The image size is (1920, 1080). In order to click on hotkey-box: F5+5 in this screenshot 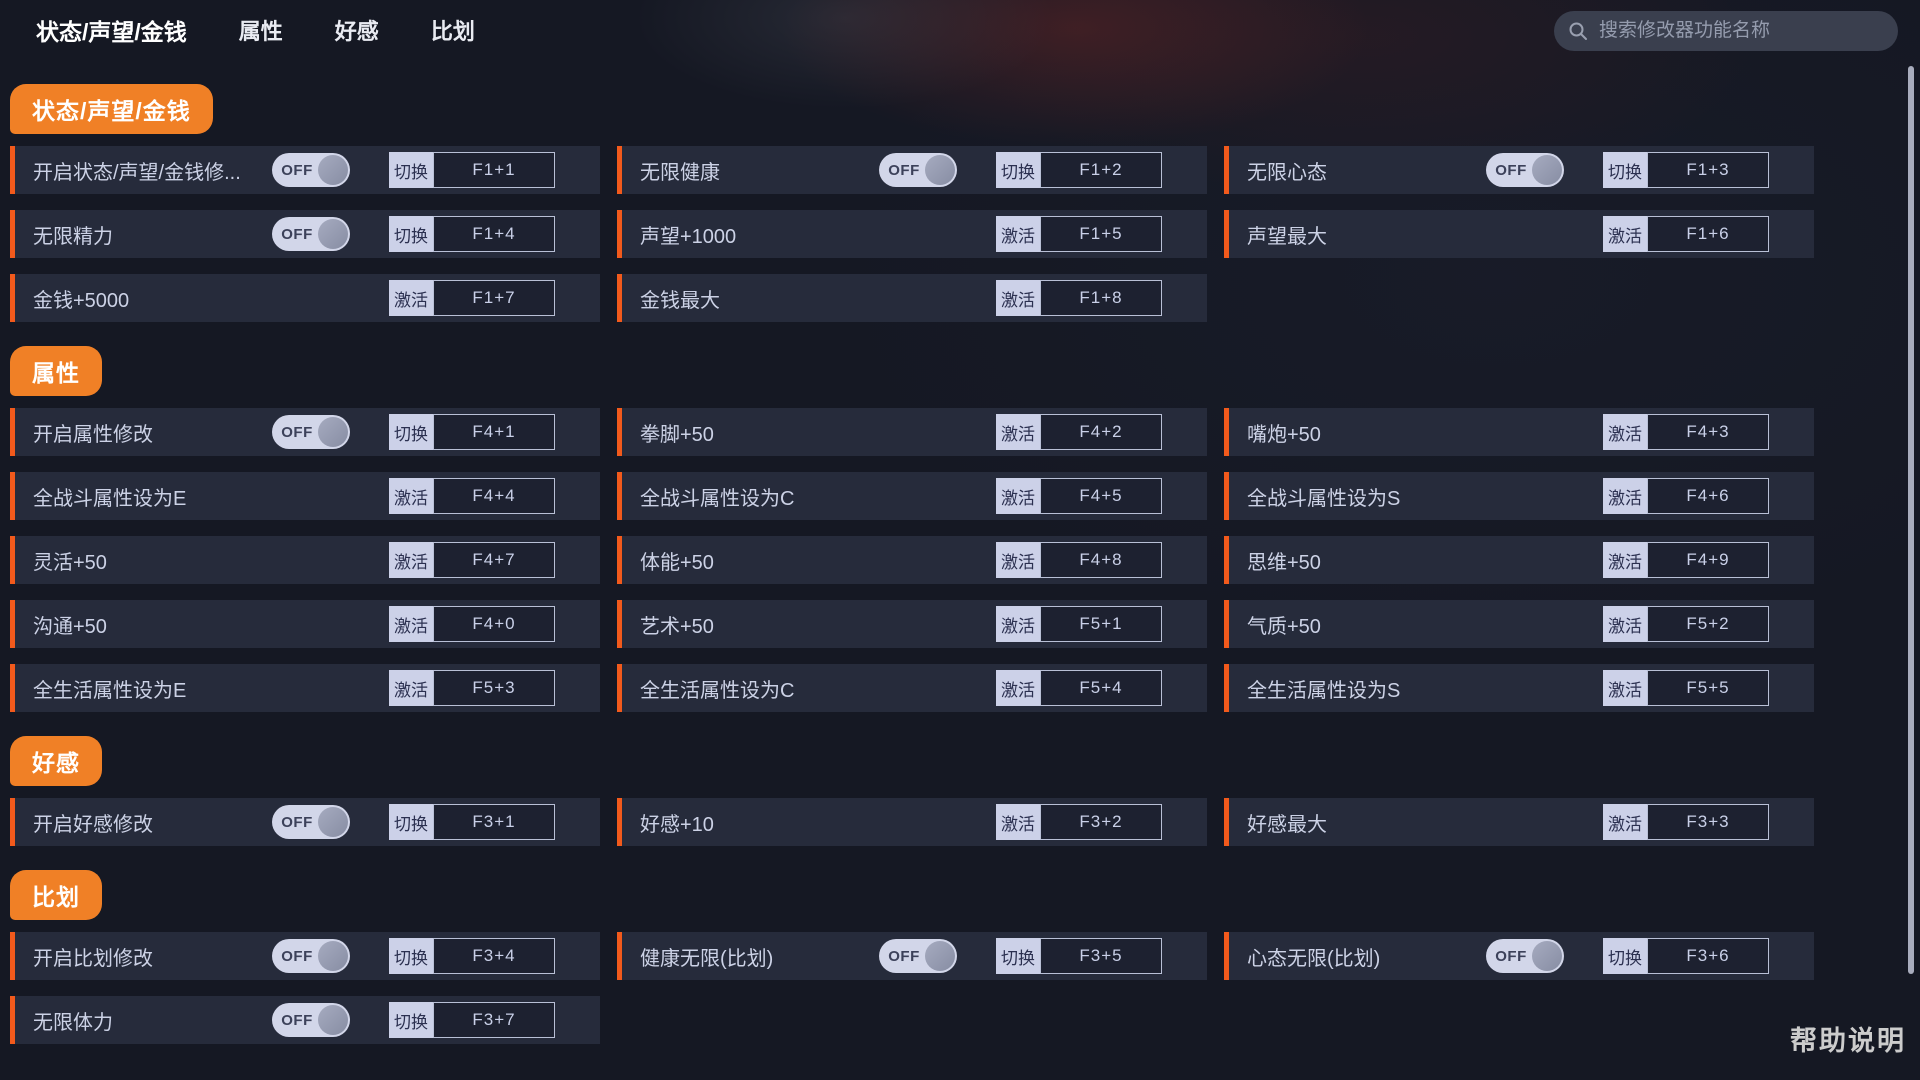, I will do `click(1708, 688)`.